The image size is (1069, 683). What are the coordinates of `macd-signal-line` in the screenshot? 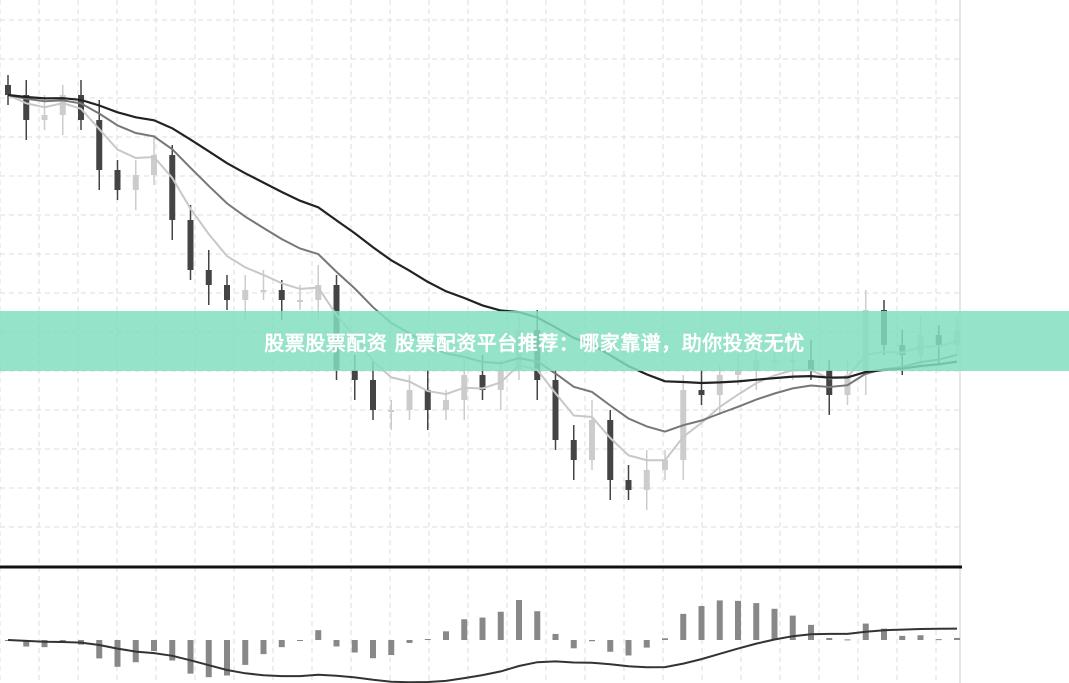 It's located at (482, 655).